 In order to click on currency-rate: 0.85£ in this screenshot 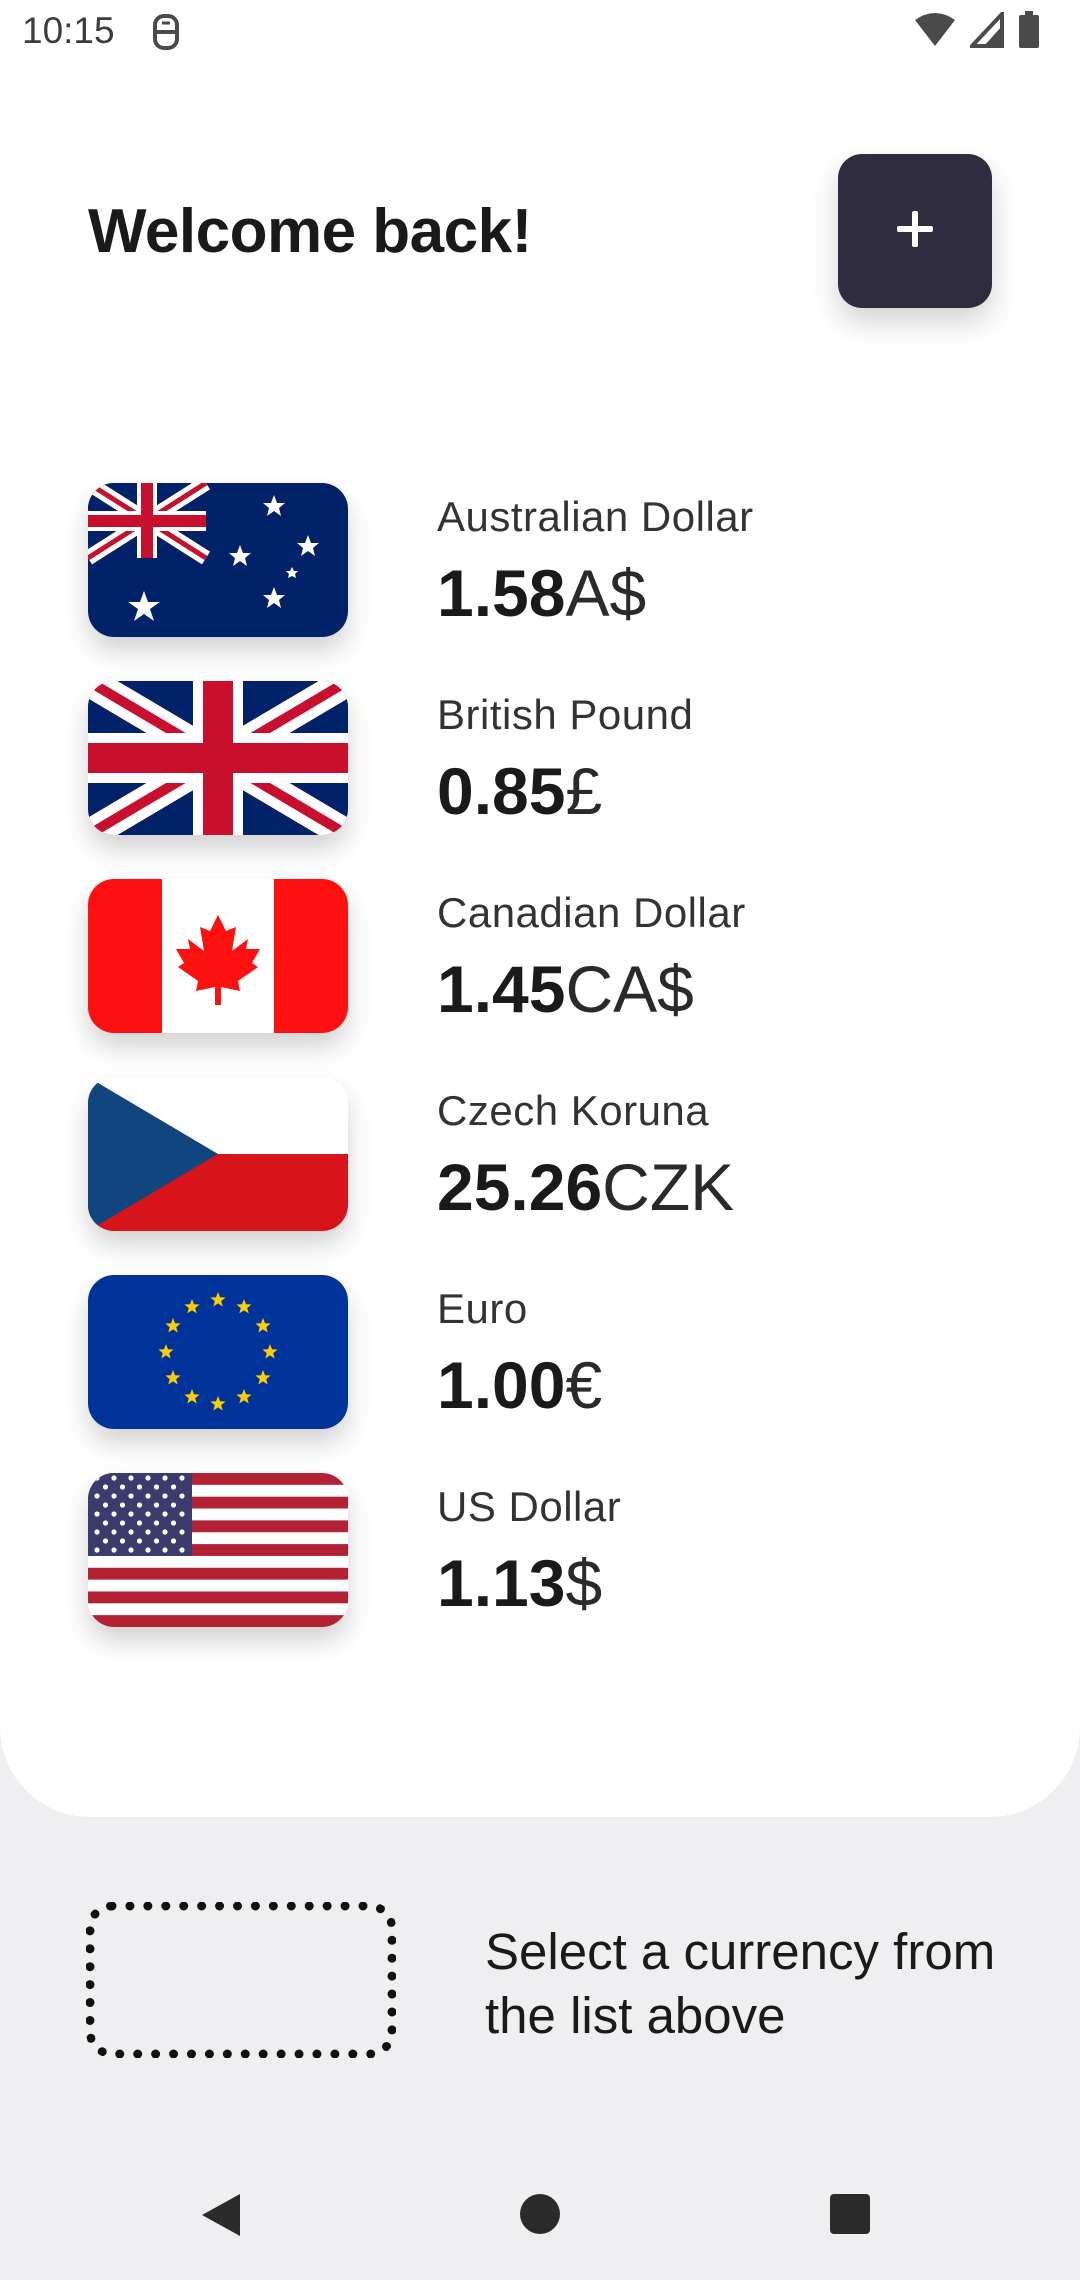, I will do `click(519, 791)`.